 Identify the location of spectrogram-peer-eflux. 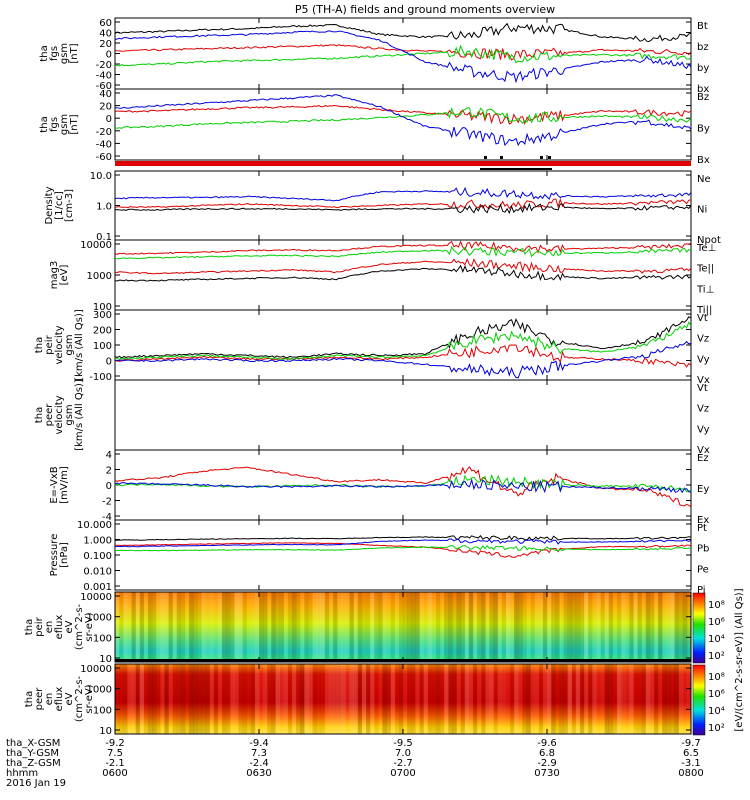
(403, 699).